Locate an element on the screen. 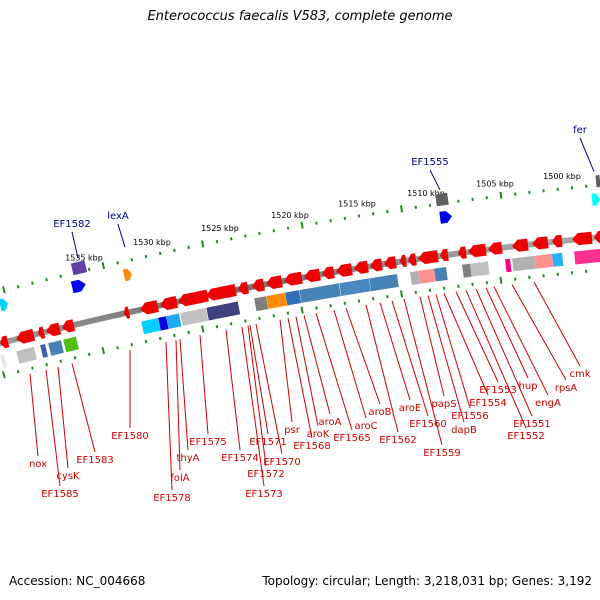 The height and width of the screenshot is (600, 600). gene-label-ef1575: EF1575 is located at coordinates (208, 442).